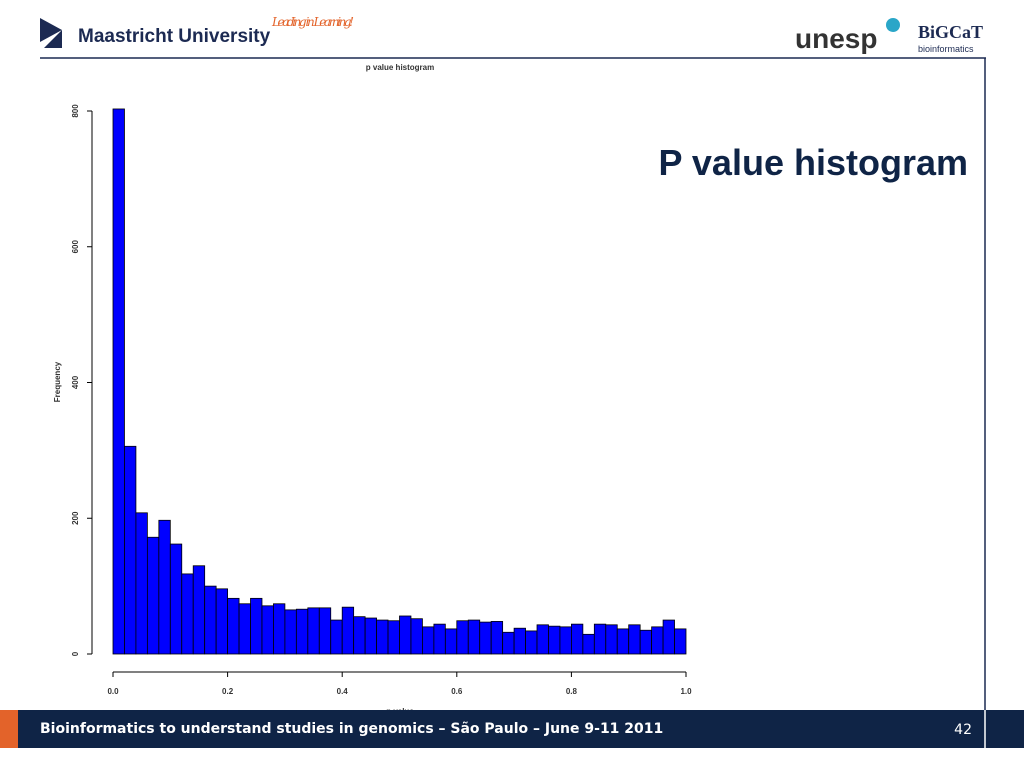 The image size is (1024, 768). What do you see at coordinates (572, 691) in the screenshot?
I see `x-tick-label: 0.8` at bounding box center [572, 691].